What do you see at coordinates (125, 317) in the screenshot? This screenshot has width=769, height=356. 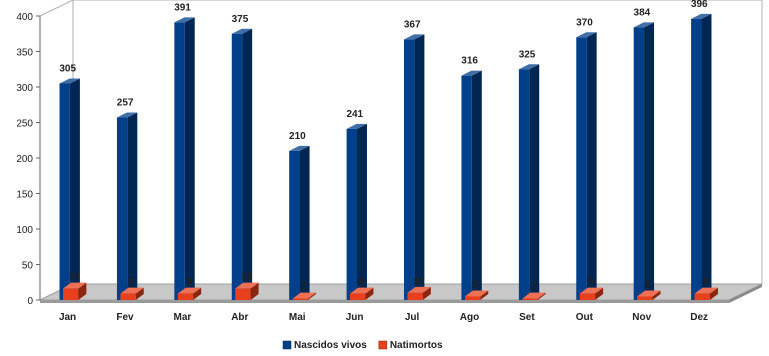 I see `x-tick-label: Fev` at bounding box center [125, 317].